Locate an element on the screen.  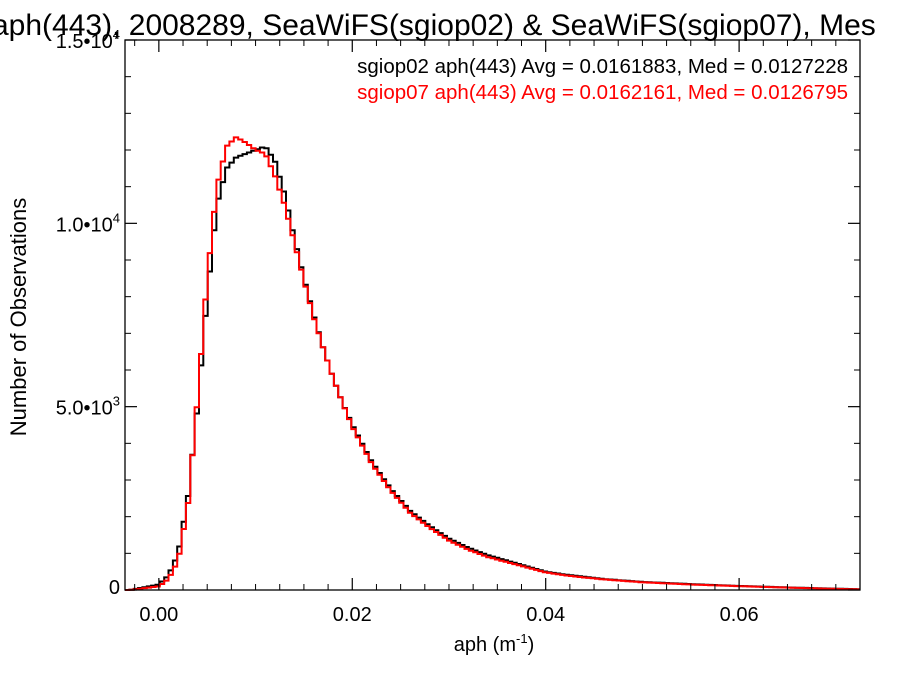
y-tick-label: 1.5•104 is located at coordinates (88, 40).